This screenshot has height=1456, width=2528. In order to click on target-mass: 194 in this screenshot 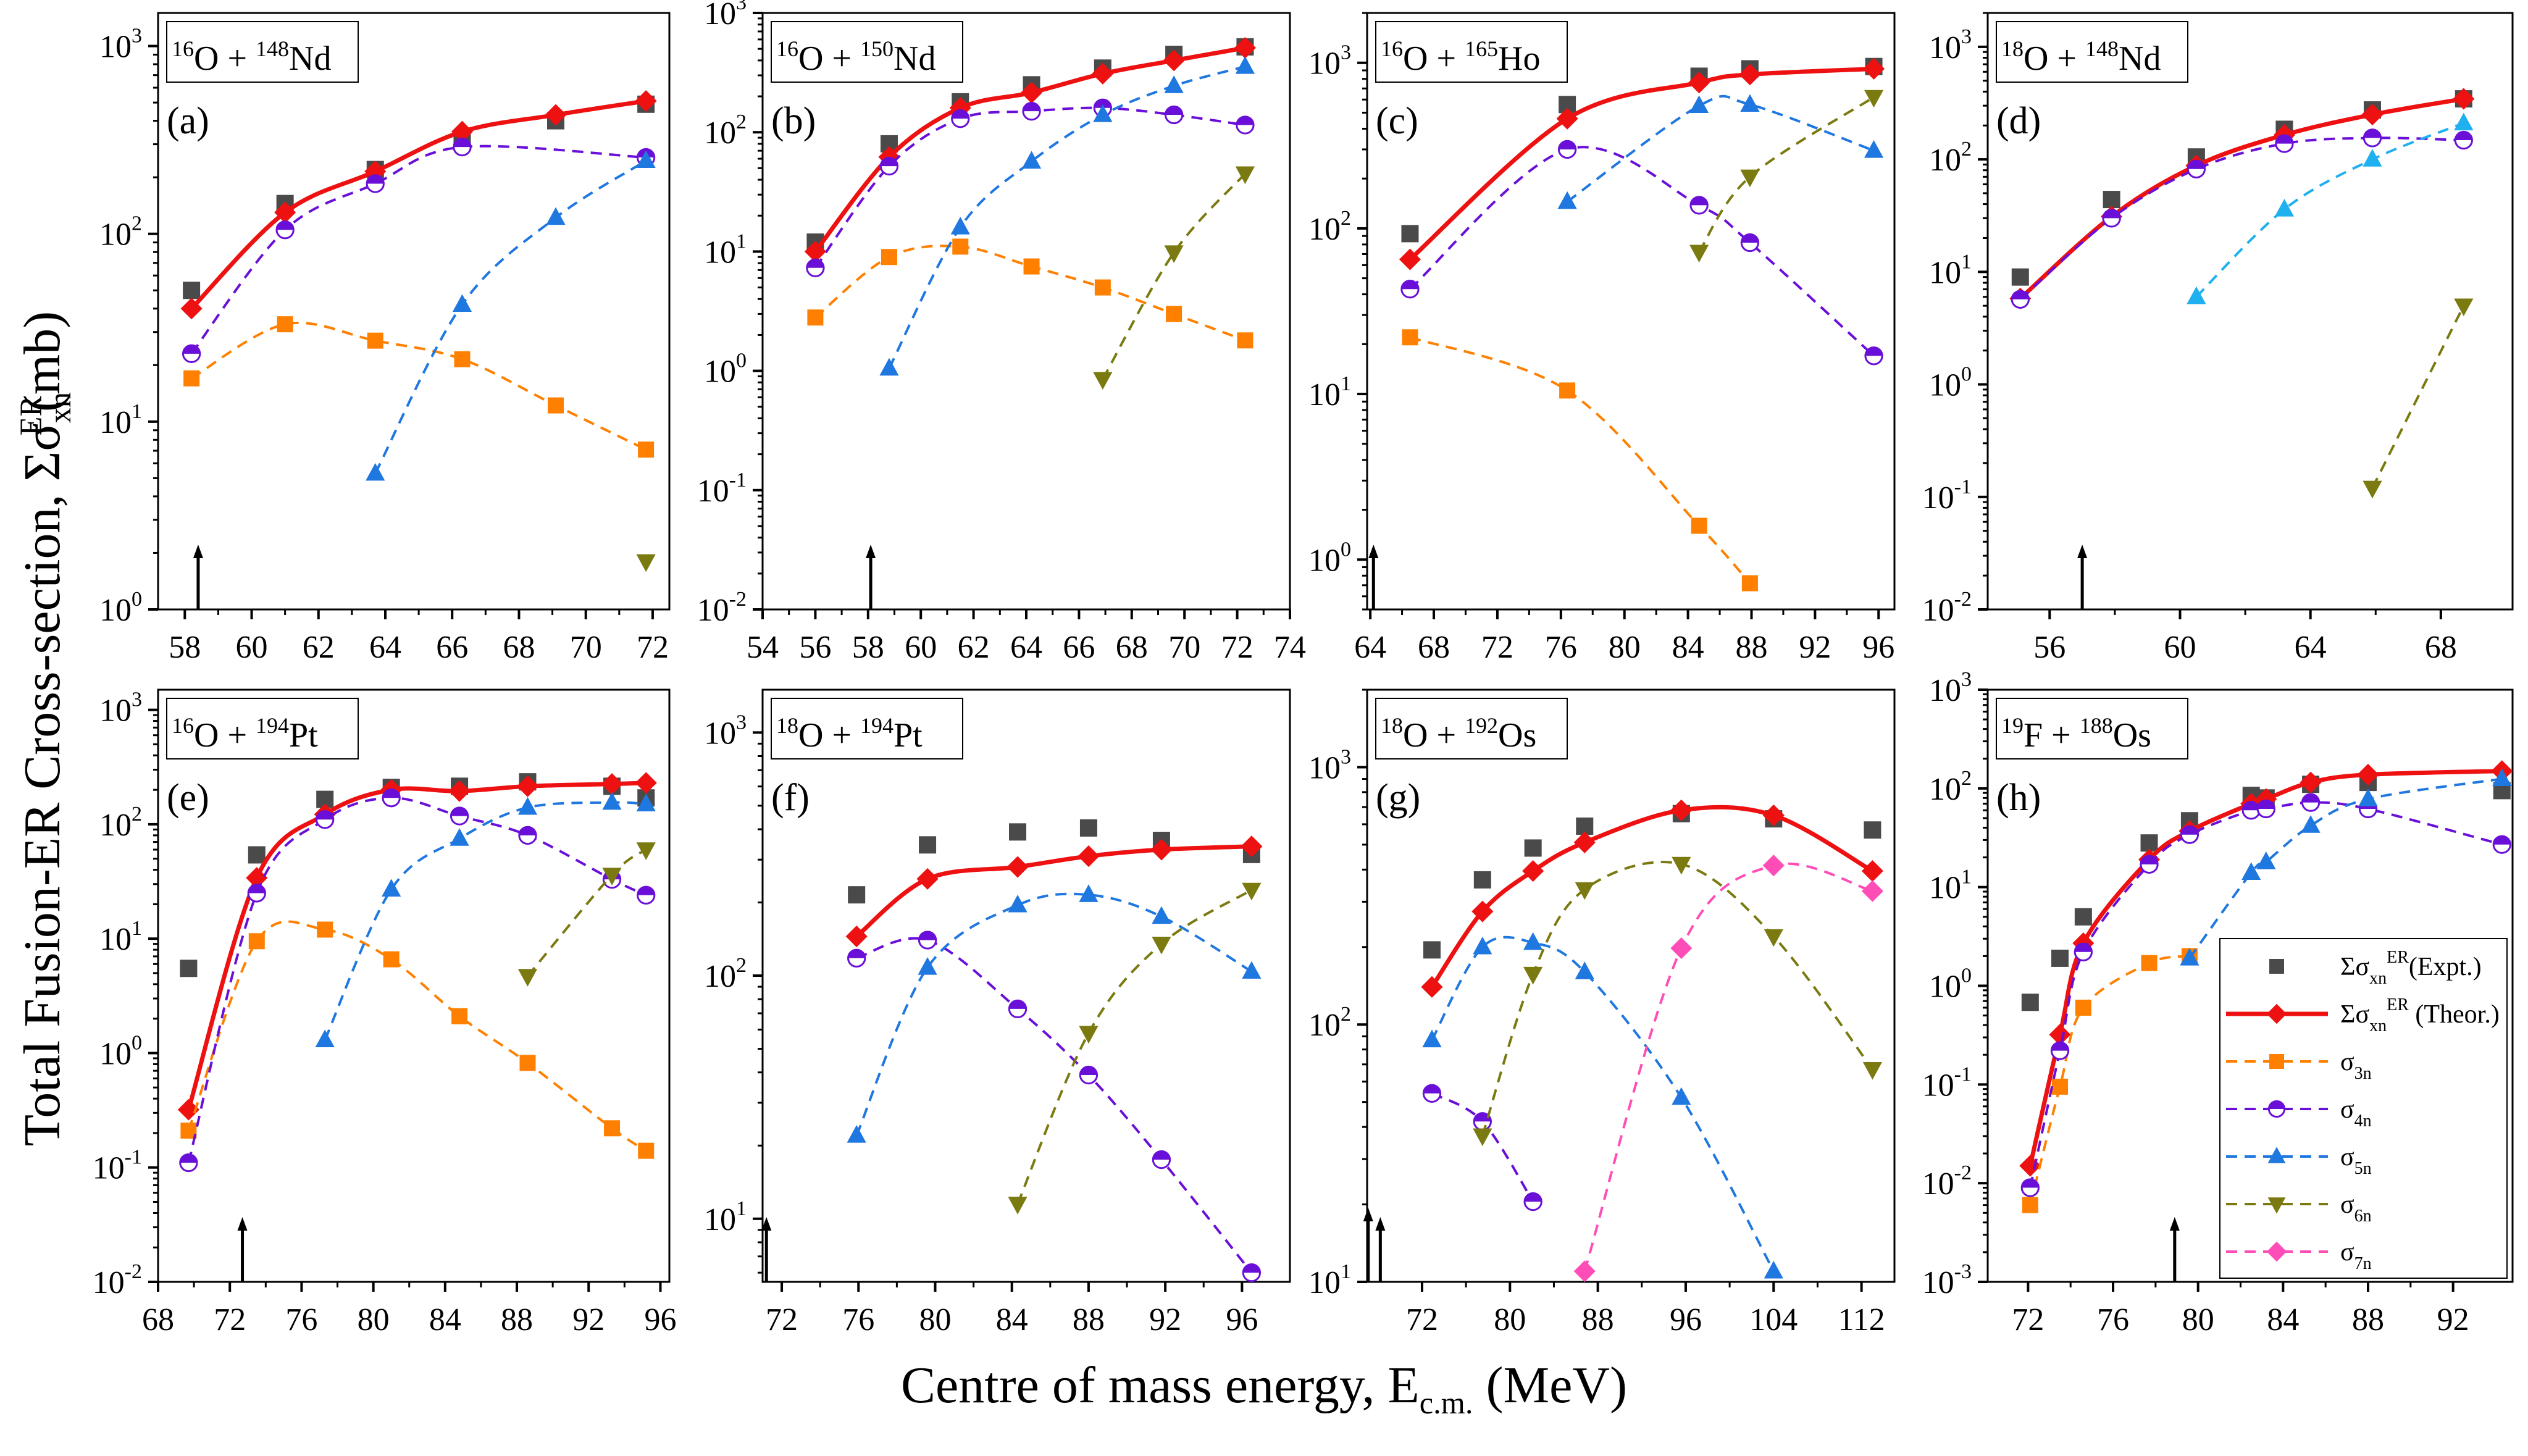, I will do `click(877, 725)`.